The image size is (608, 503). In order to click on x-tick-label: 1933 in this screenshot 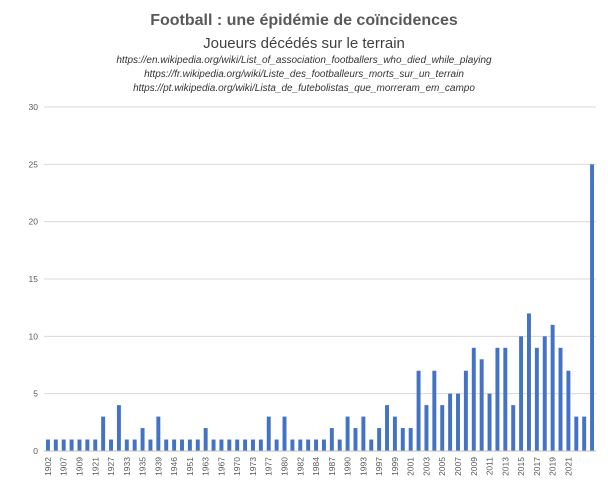, I will do `click(127, 466)`.